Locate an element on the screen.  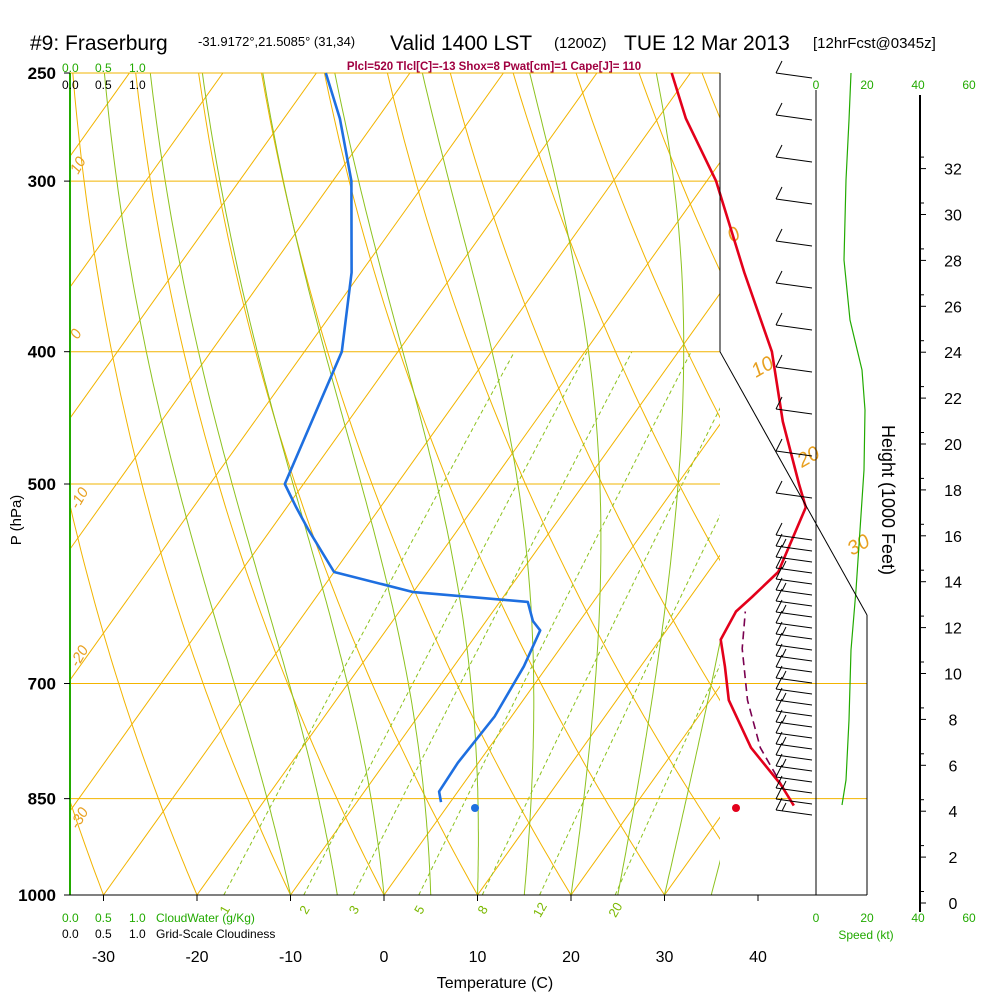
surface-dewpoint-dot is located at coordinates (475, 808).